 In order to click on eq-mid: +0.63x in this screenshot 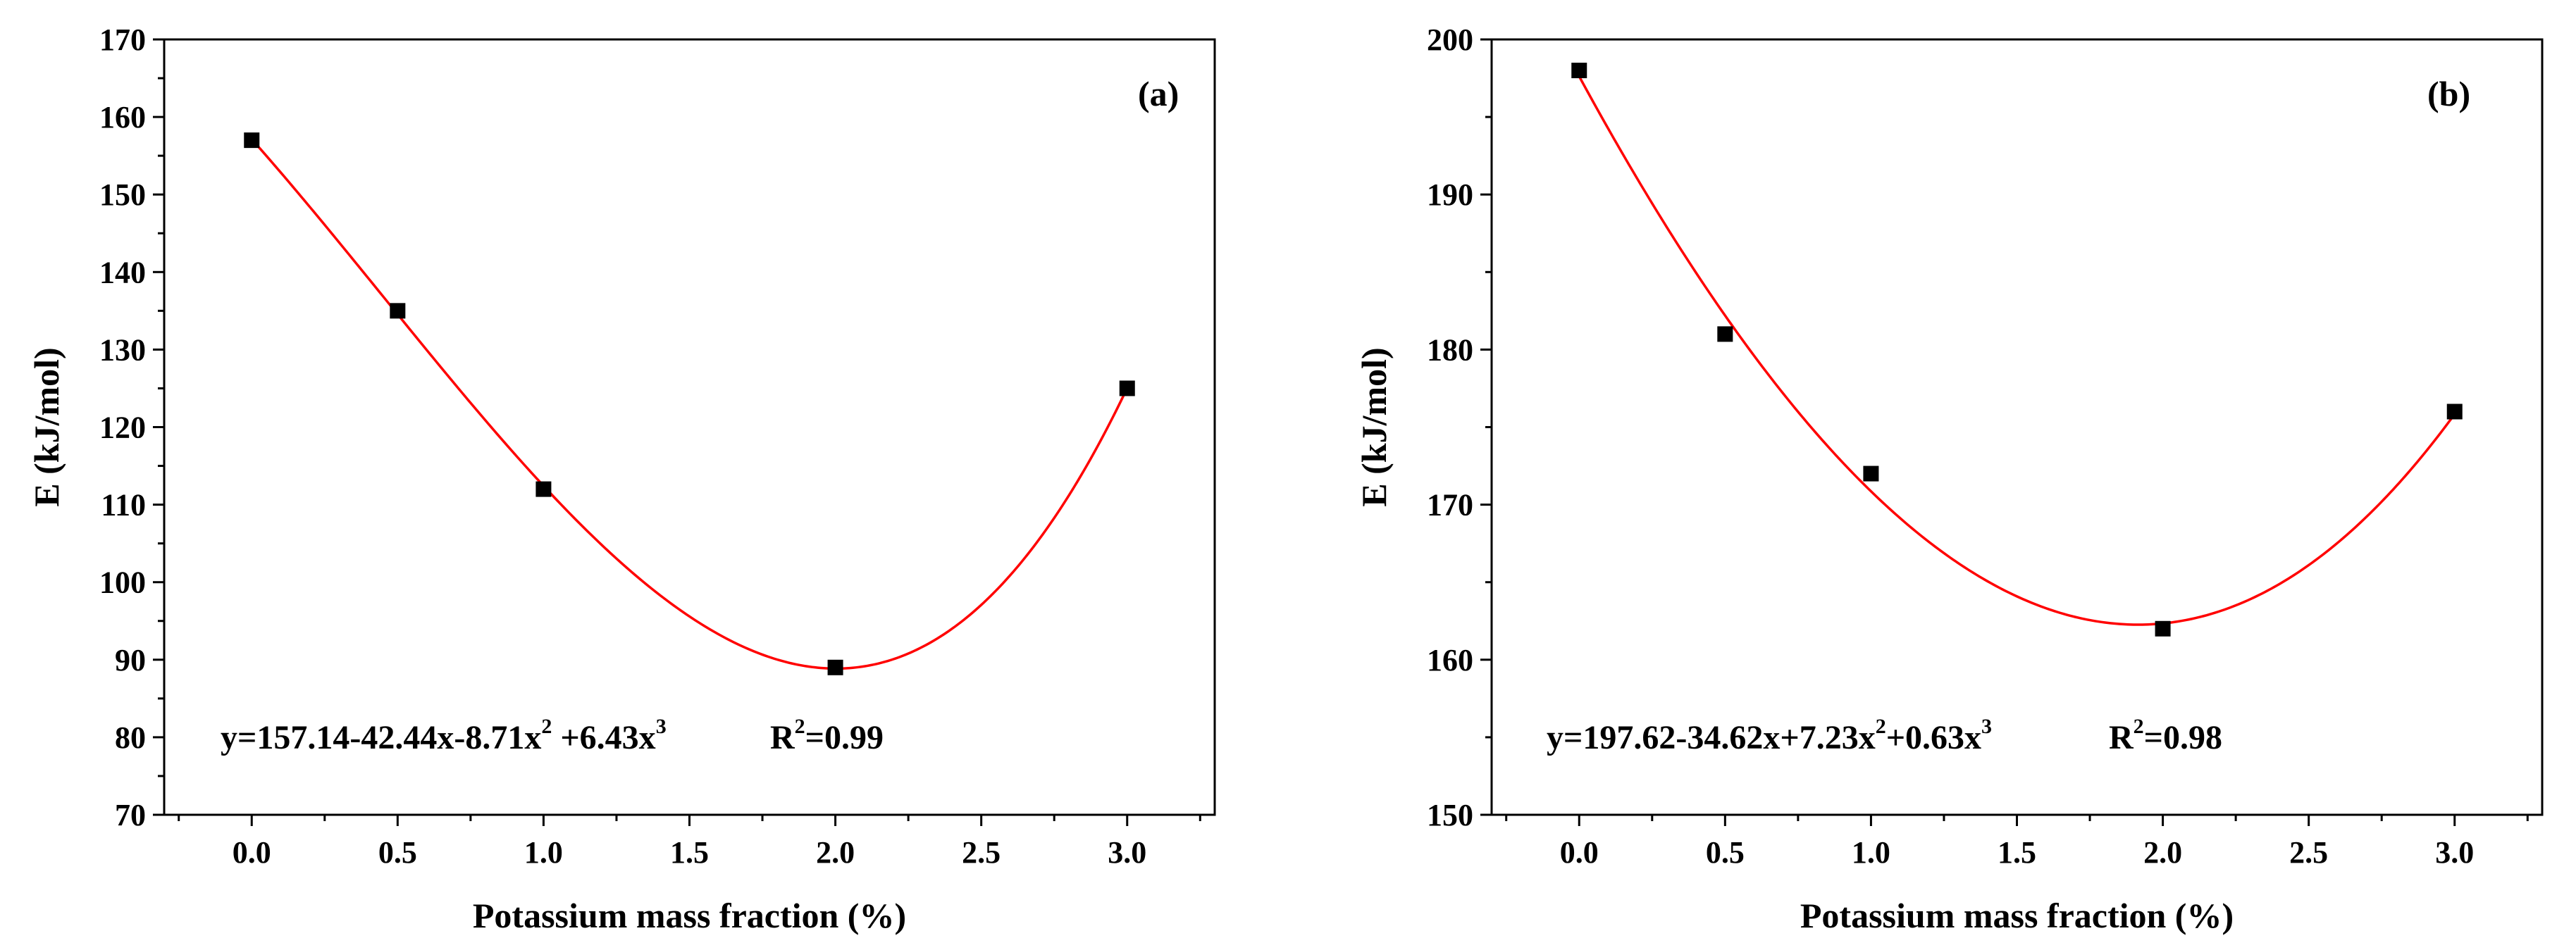, I will do `click(1933, 737)`.